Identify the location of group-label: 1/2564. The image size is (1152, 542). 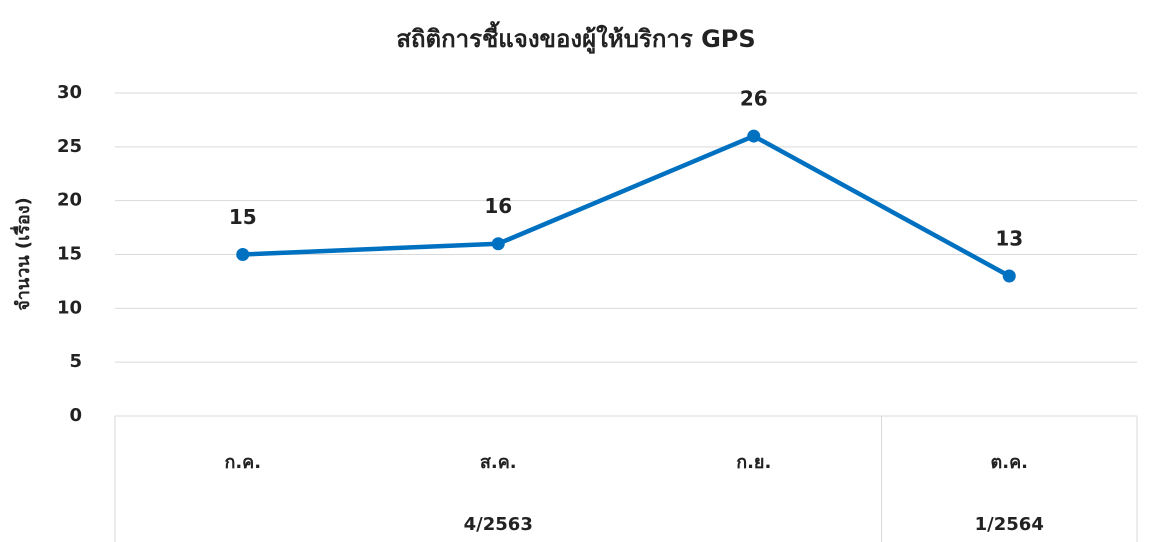
(1009, 524).